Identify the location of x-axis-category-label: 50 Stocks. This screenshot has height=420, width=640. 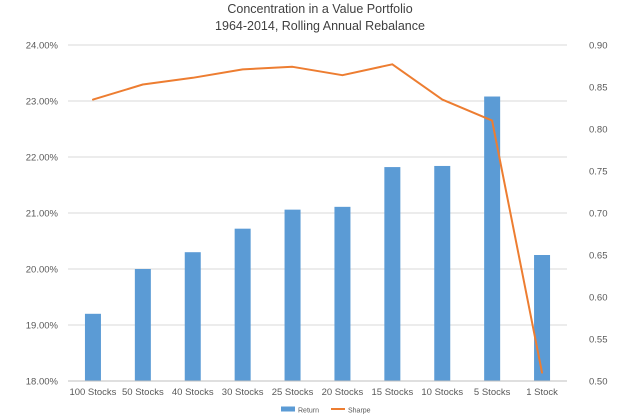
(143, 392).